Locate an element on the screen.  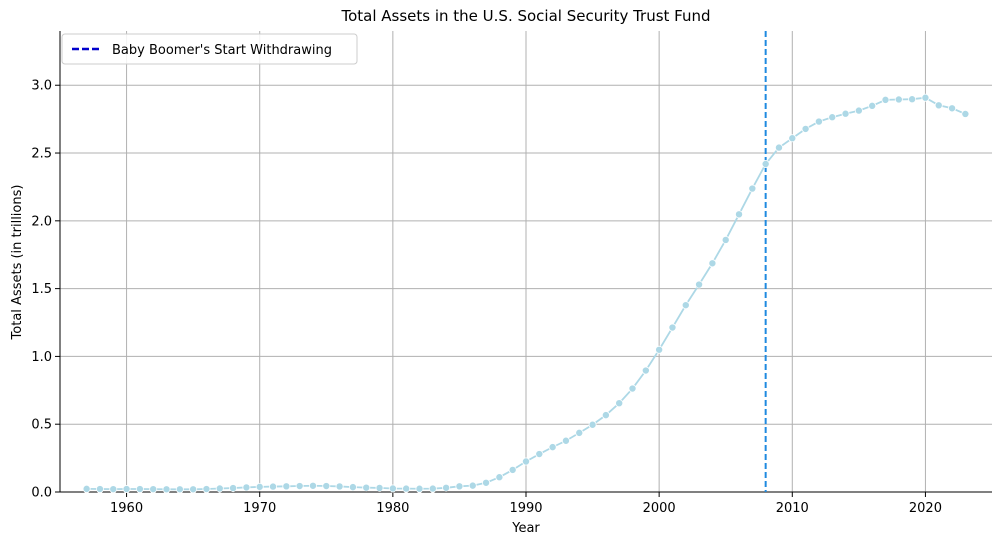
y-axis-ticks: 0.0 0.5 1.0 1.5 2.0 2.5 3.0 is located at coordinates (45, 290).